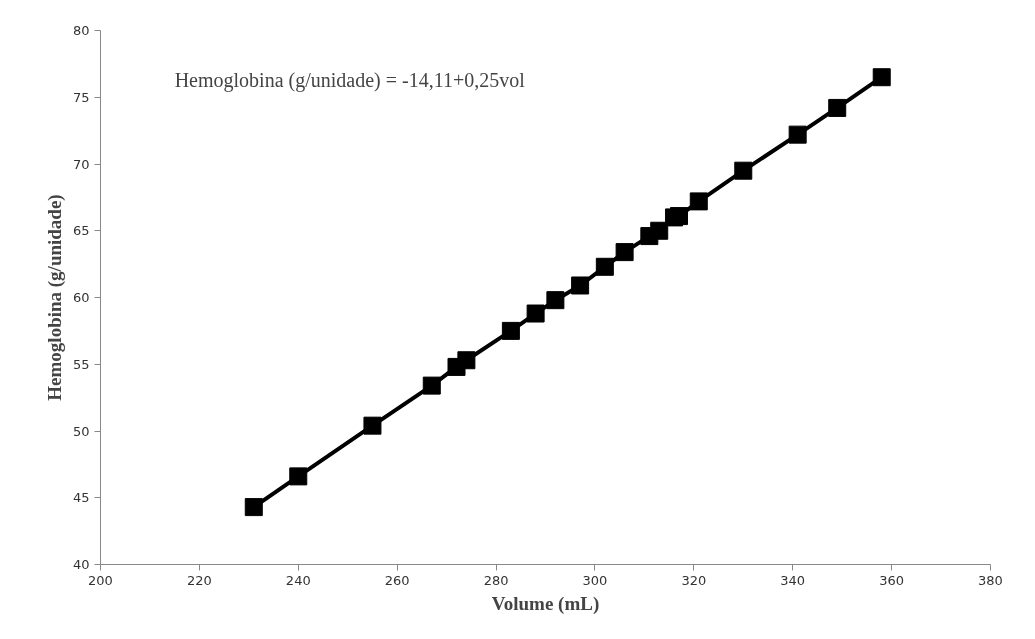  What do you see at coordinates (298, 580) in the screenshot?
I see `x-tick-label: 240` at bounding box center [298, 580].